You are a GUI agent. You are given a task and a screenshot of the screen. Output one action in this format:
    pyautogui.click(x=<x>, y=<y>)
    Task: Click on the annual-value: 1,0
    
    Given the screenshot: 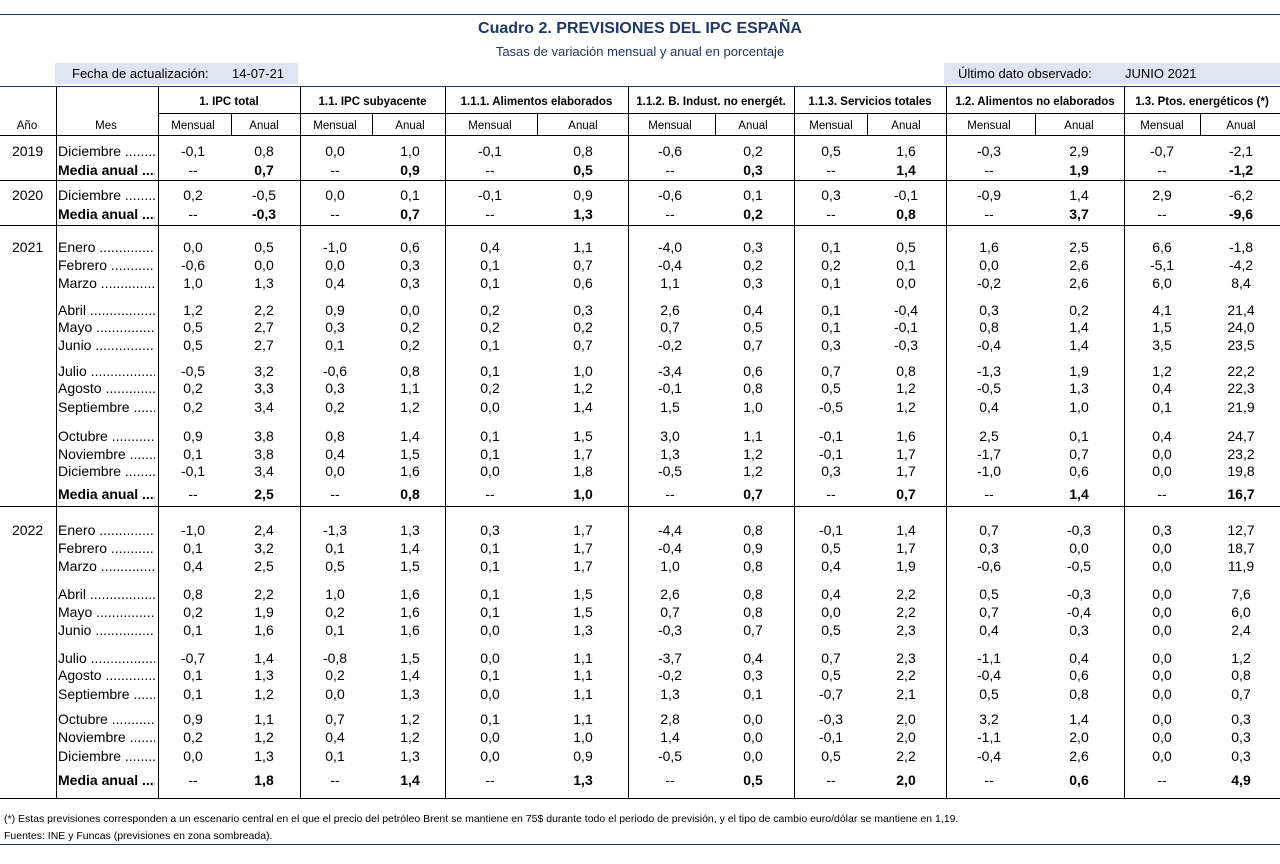 What is the action you would take?
    pyautogui.click(x=583, y=371)
    